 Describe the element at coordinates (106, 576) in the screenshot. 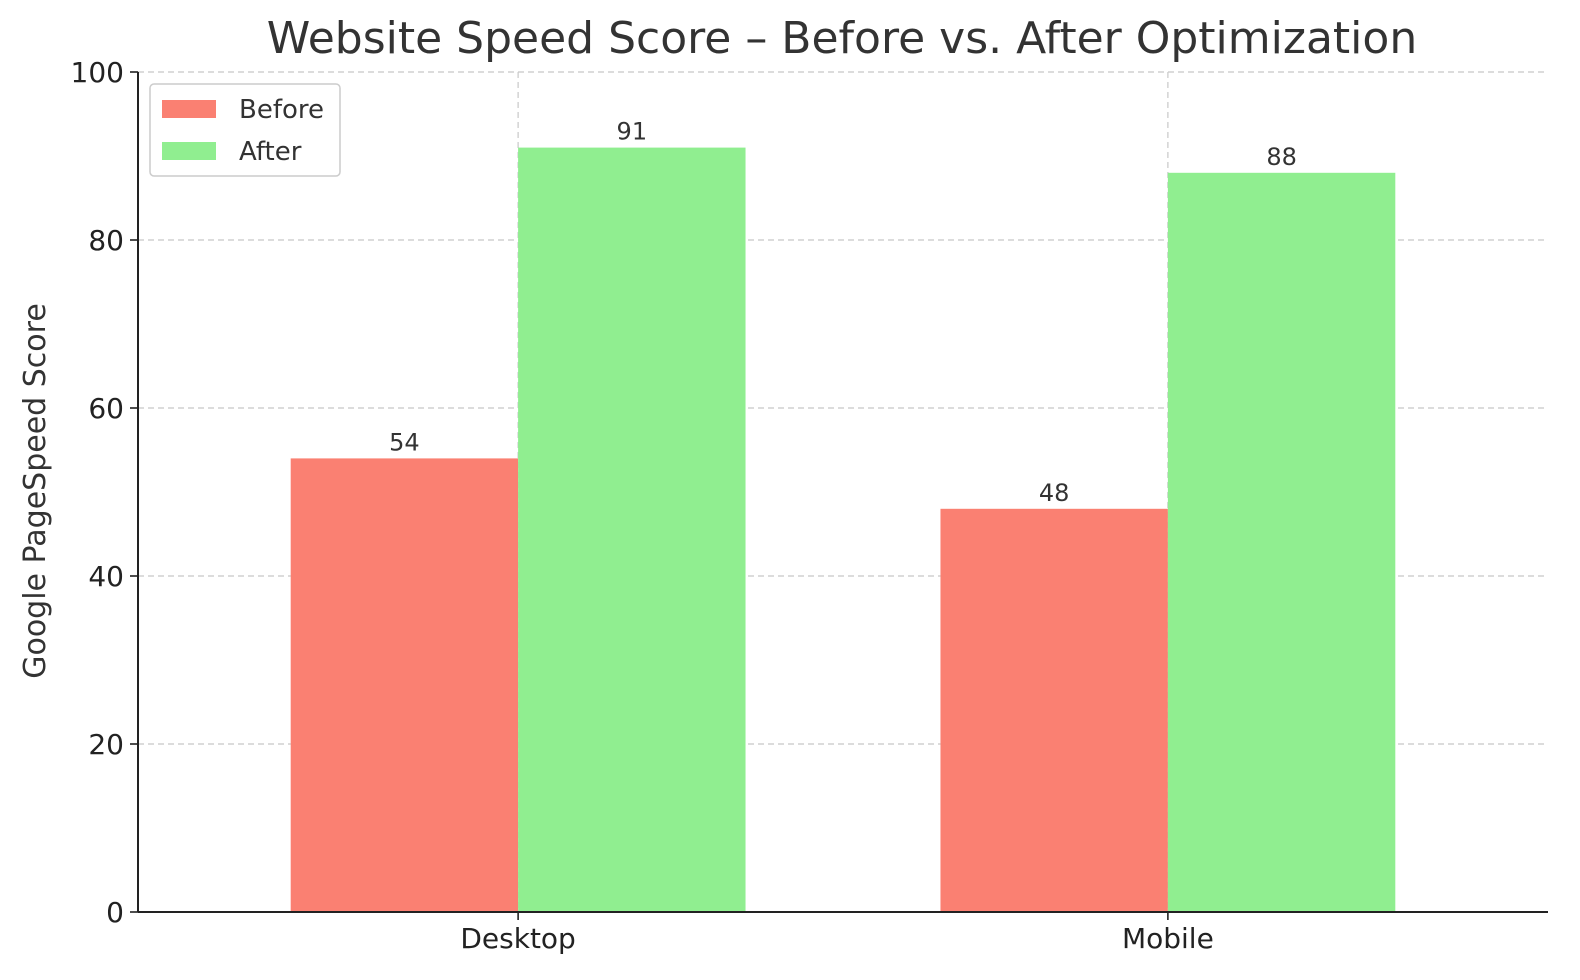

I see `y-tick-label-40: 40` at that location.